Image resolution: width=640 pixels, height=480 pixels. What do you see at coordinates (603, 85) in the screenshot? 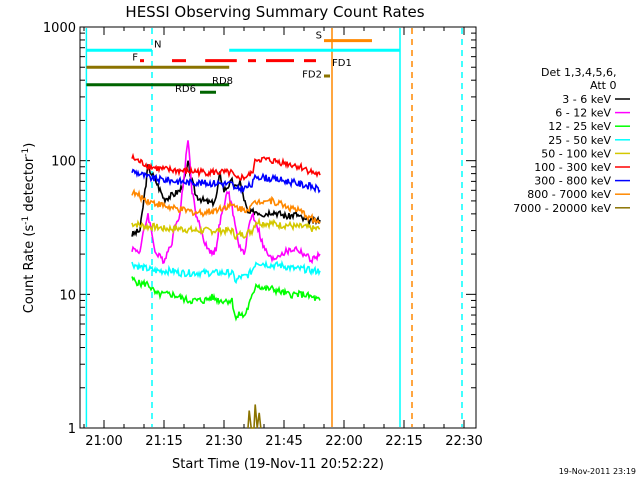
I see `legend-subtitle: Att 0` at bounding box center [603, 85].